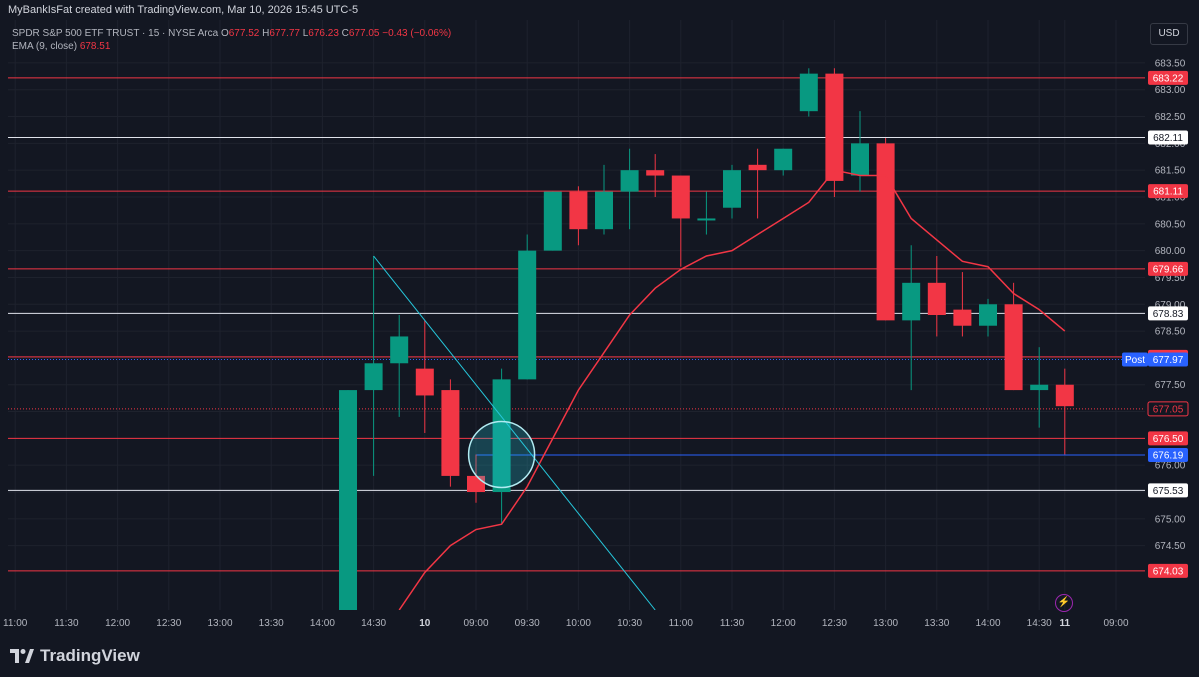  I want to click on y-tick-label: 678.50, so click(1170, 332).